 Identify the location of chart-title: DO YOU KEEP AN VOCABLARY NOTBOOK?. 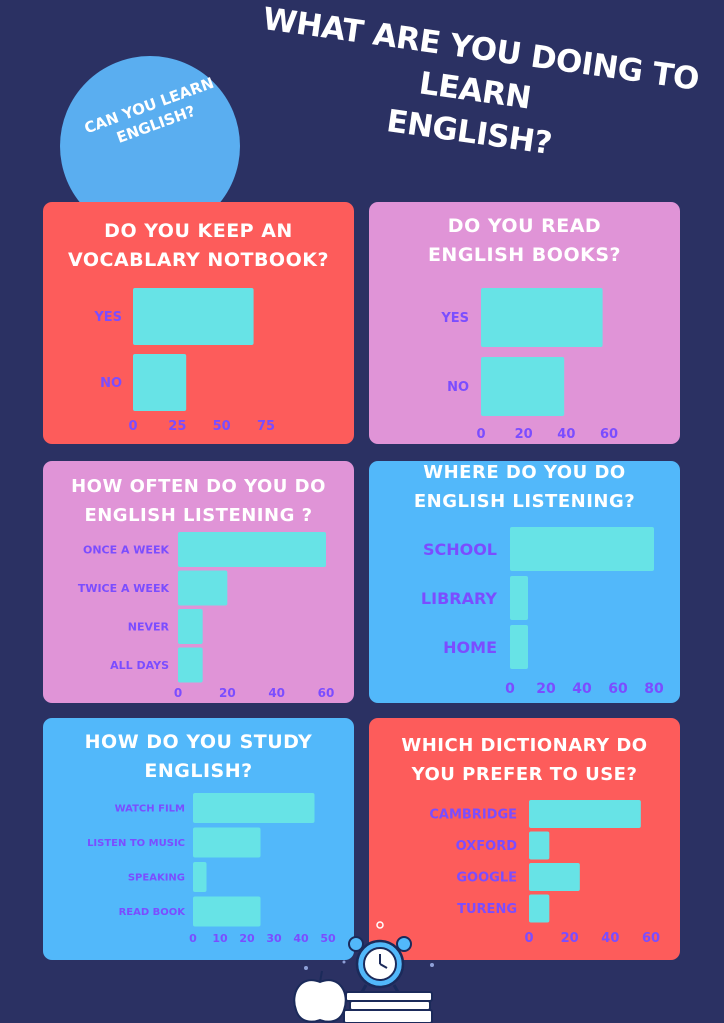
(198, 246).